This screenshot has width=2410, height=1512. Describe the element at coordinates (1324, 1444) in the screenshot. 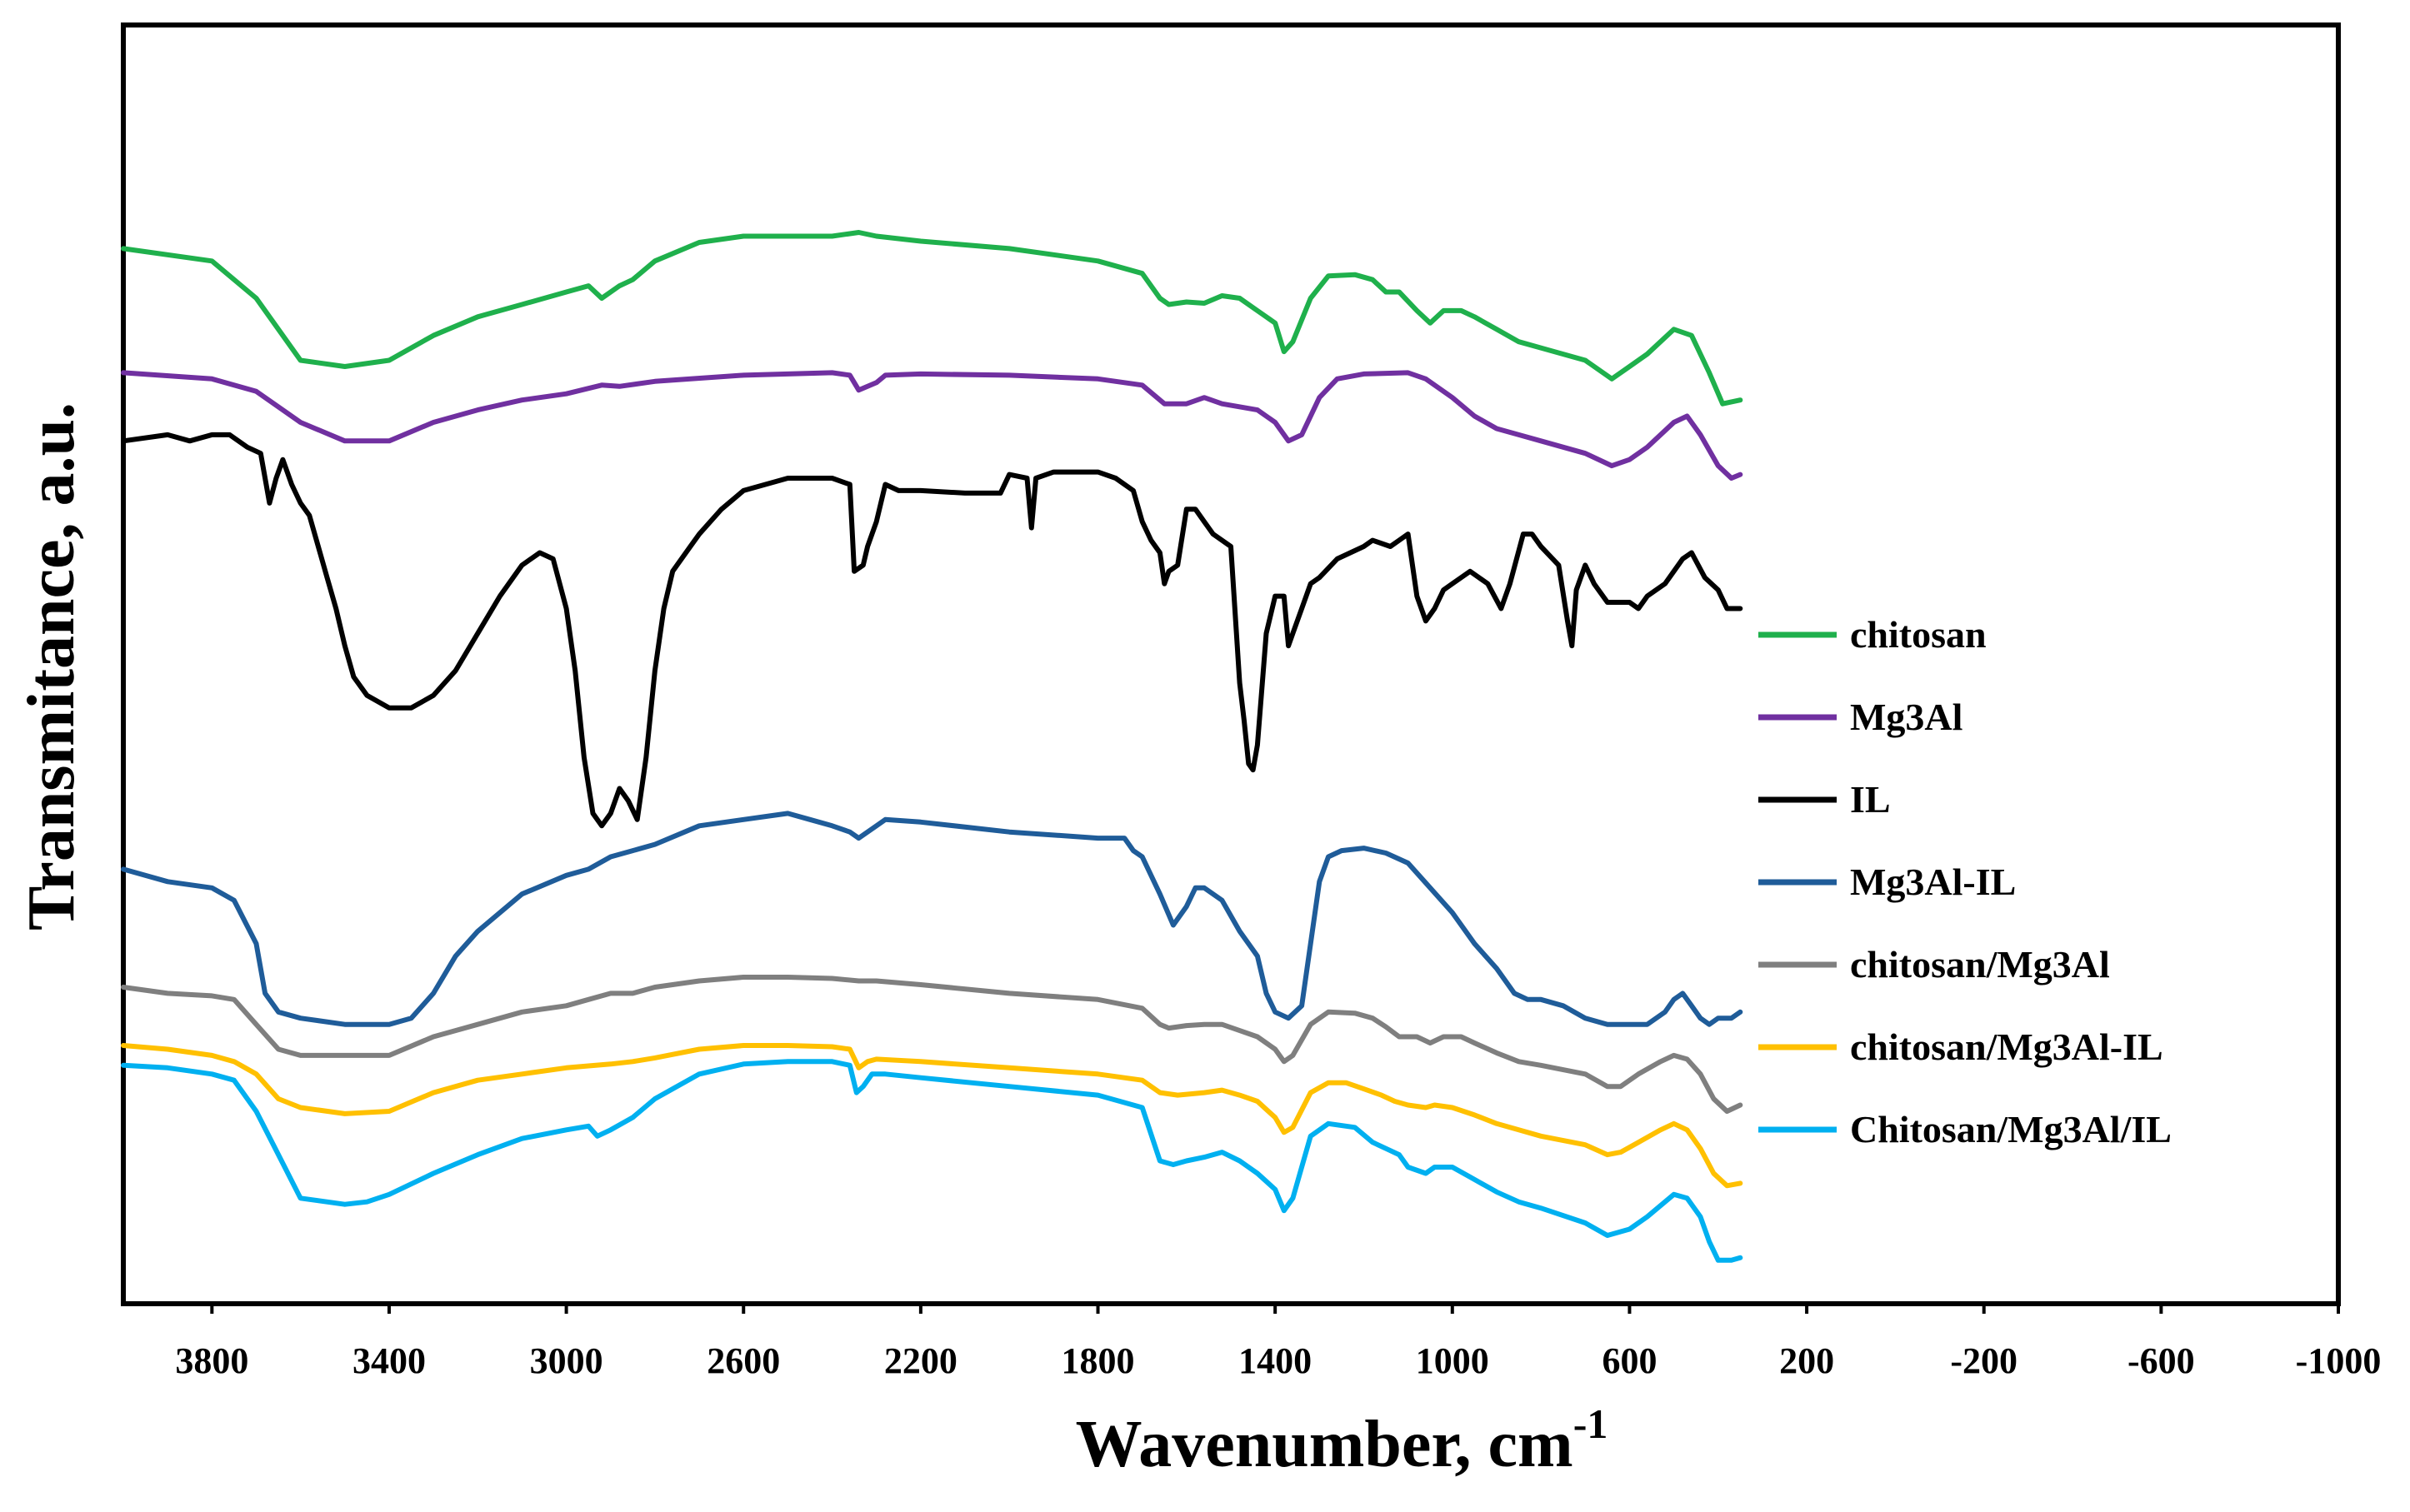

I see `x-axis-title-main: Wavenumber, cm` at that location.